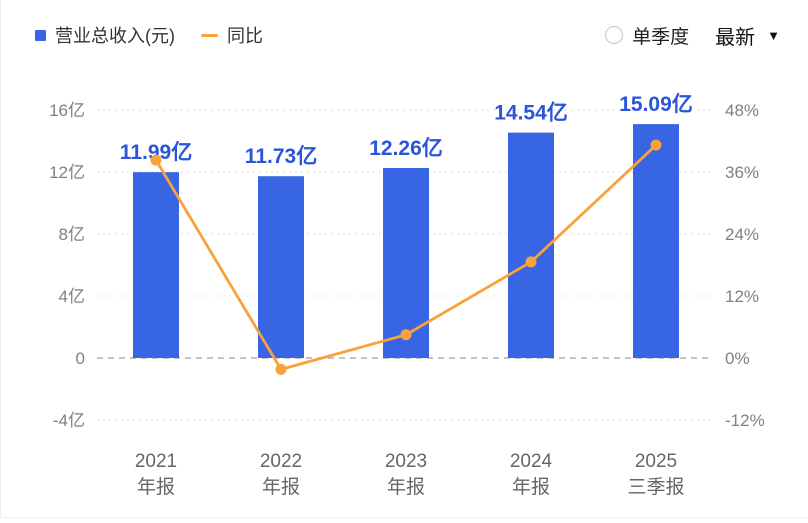 This screenshot has height=523, width=808. I want to click on single-quarter-label: 单季度, so click(661, 37).